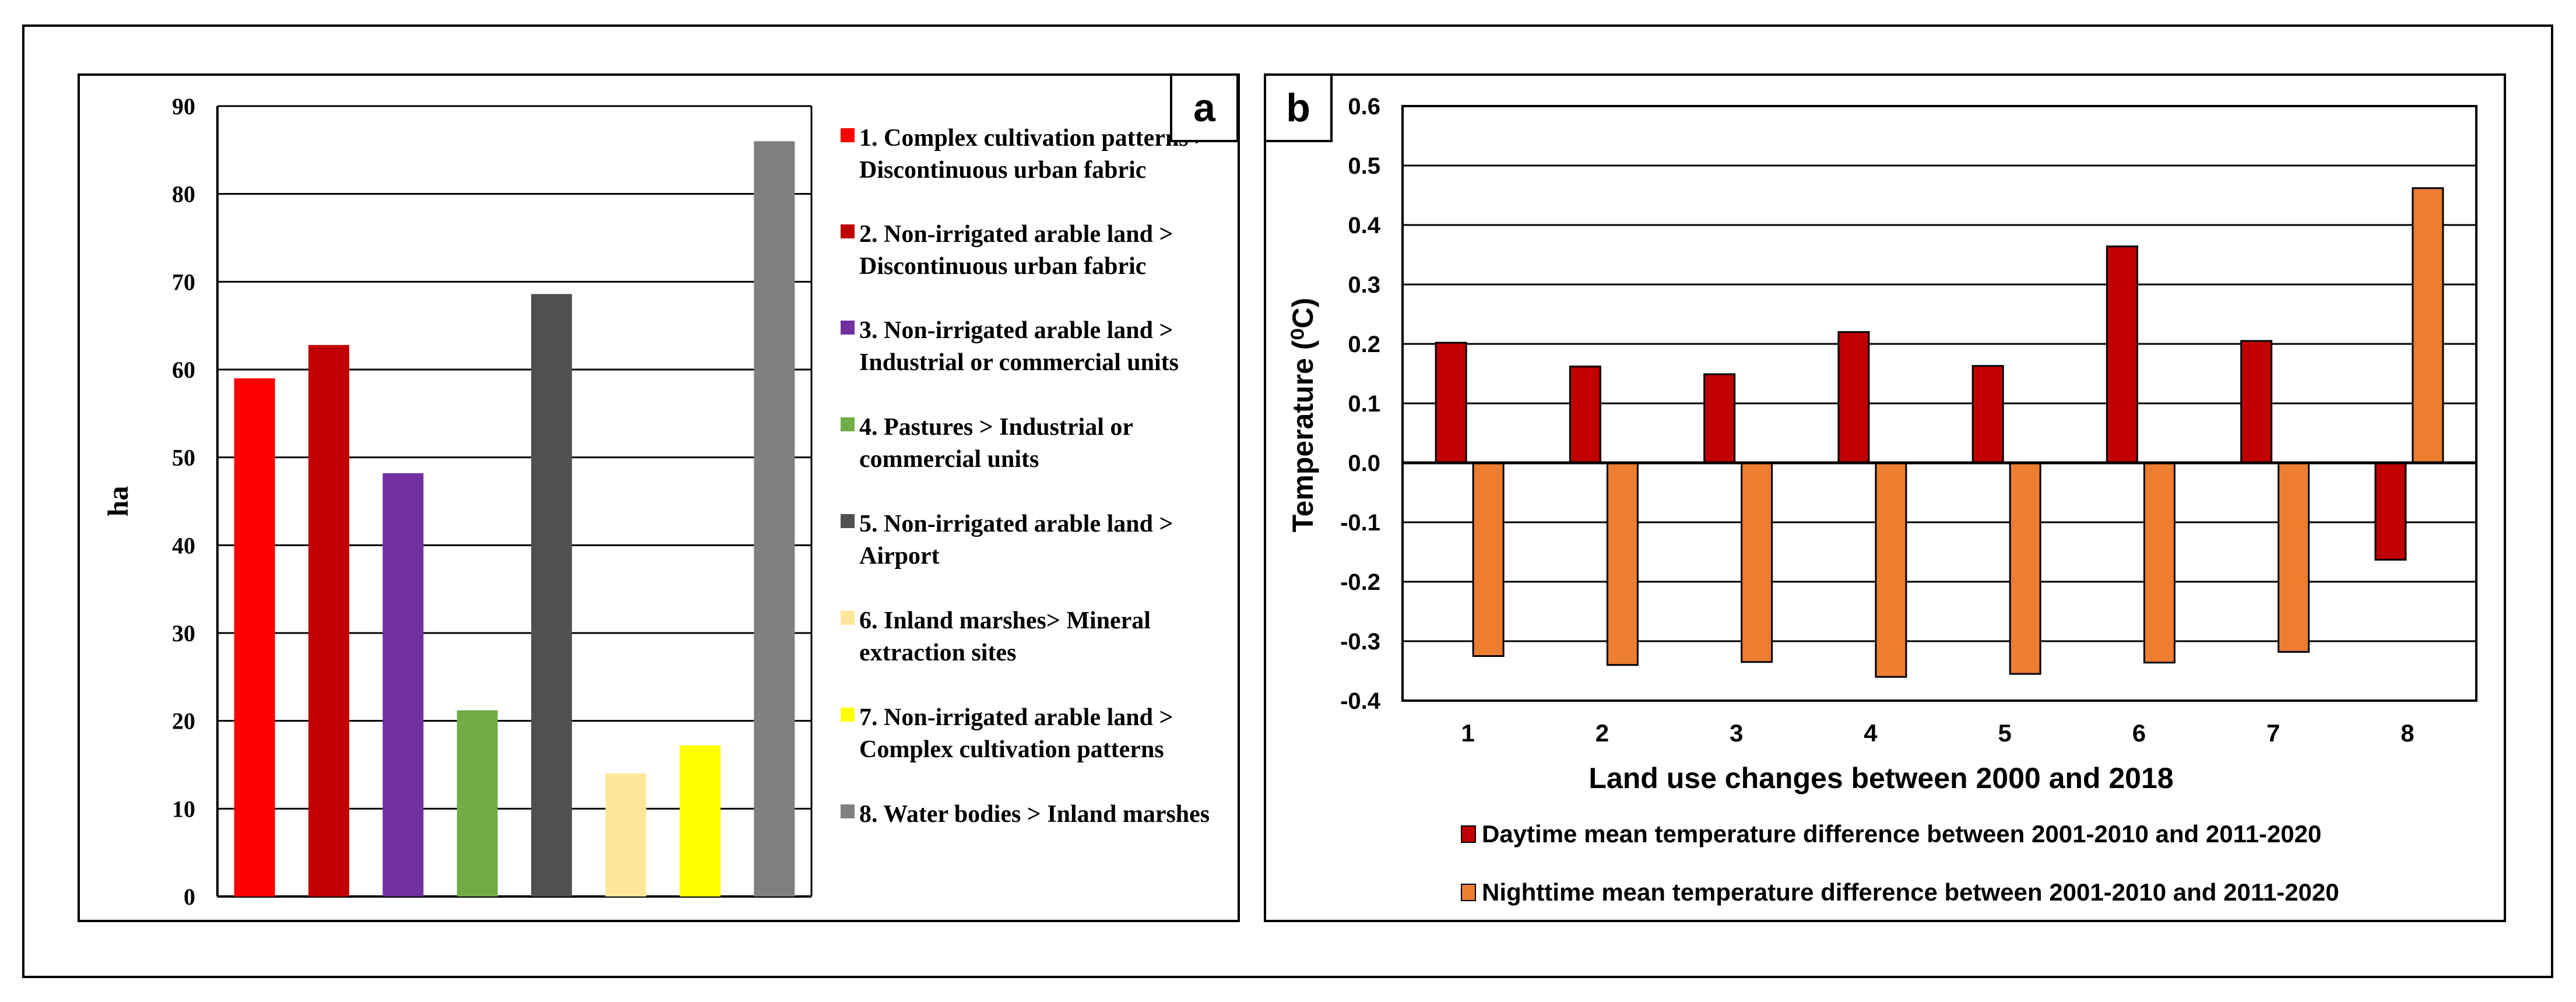  Describe the element at coordinates (1364, 166) in the screenshot. I see `y-tick-b-0.5: 0.5` at that location.